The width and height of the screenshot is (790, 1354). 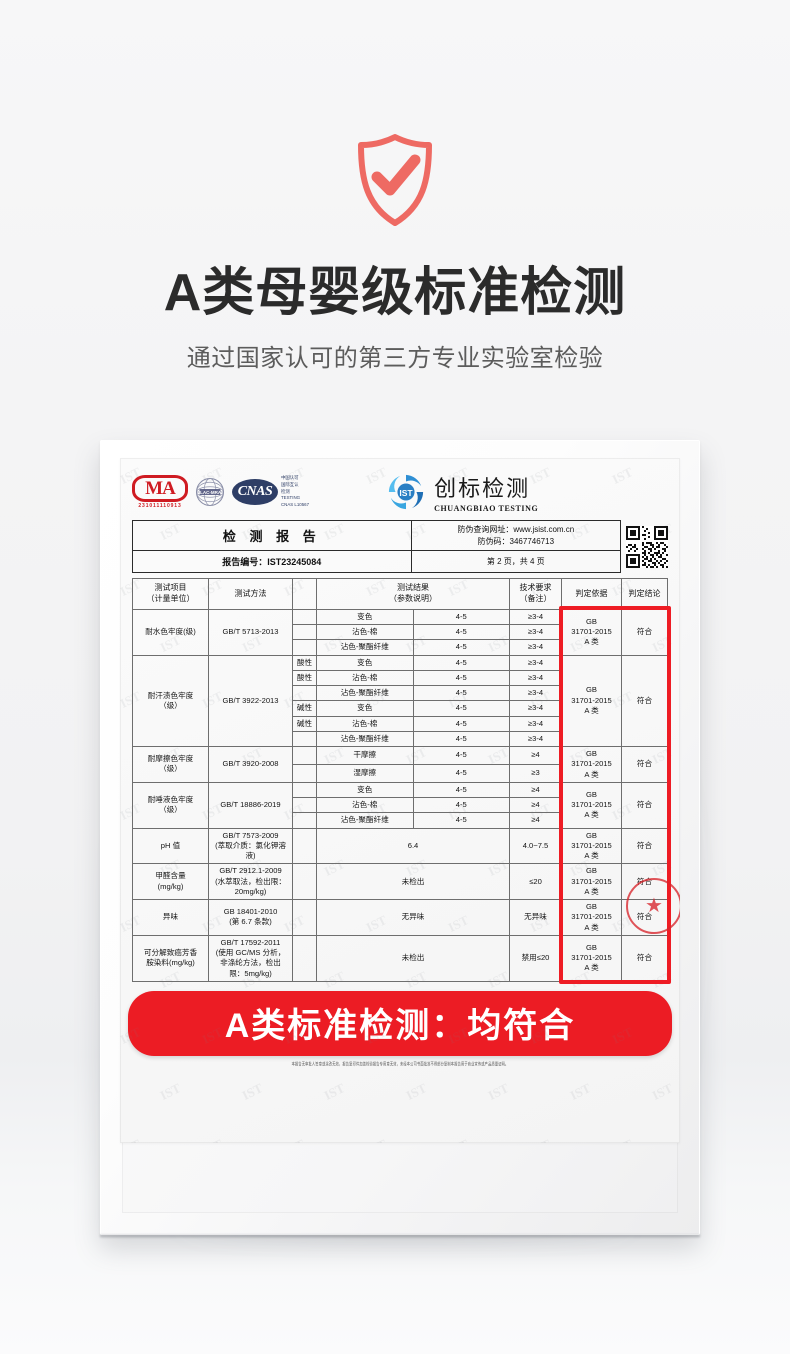 What do you see at coordinates (250, 594) in the screenshot?
I see `th-method: 测试方法` at bounding box center [250, 594].